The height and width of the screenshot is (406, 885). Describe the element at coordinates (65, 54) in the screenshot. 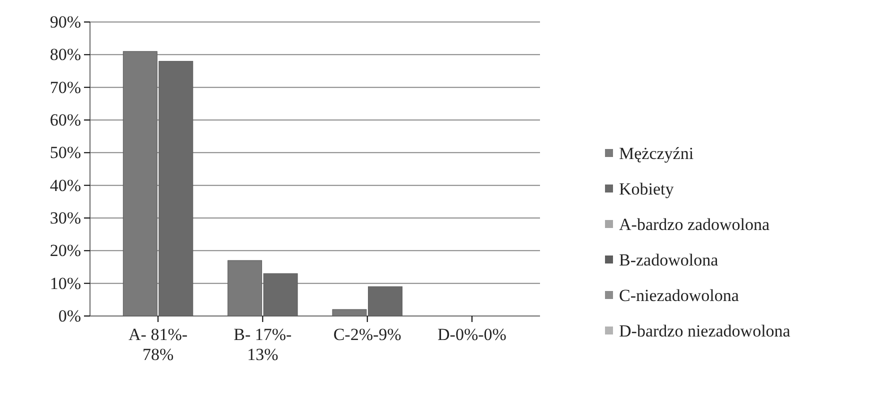

I see `y-tick-label: 80%` at that location.